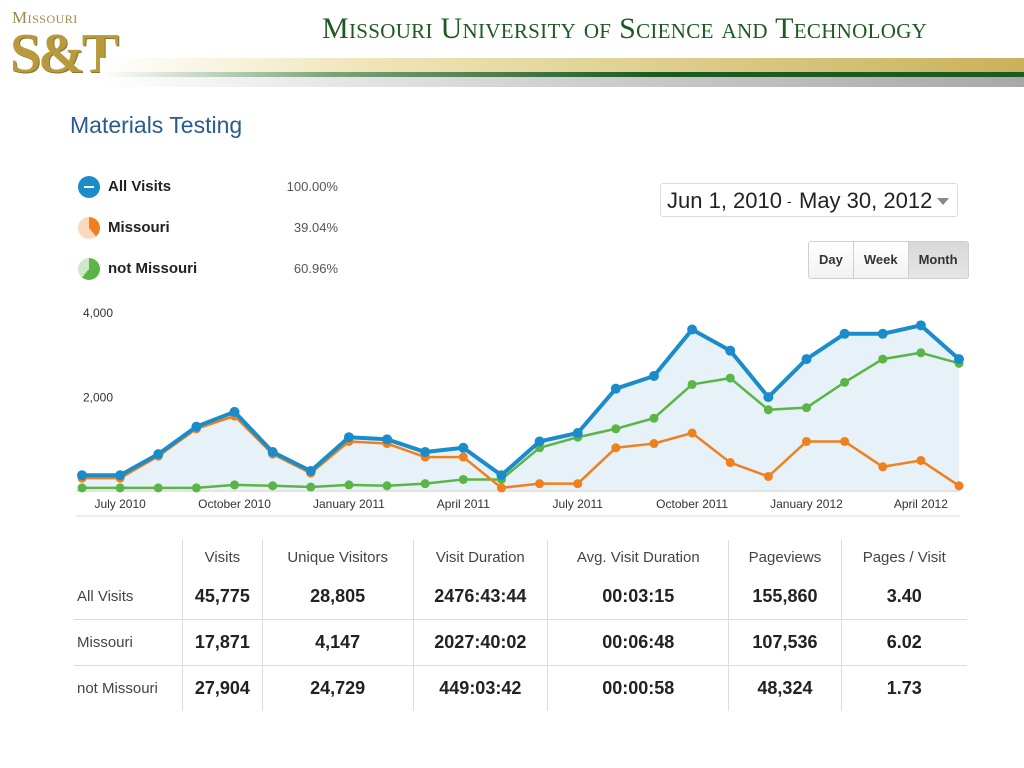 This screenshot has width=1024, height=768. I want to click on table-cell: 00:06:48, so click(638, 642).